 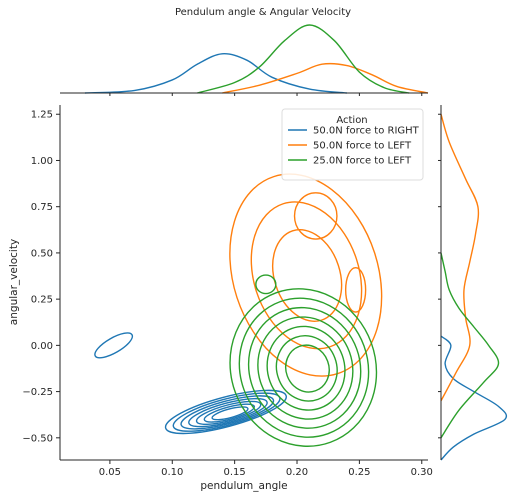 I want to click on x-tick-label: 0.30, so click(x=422, y=472).